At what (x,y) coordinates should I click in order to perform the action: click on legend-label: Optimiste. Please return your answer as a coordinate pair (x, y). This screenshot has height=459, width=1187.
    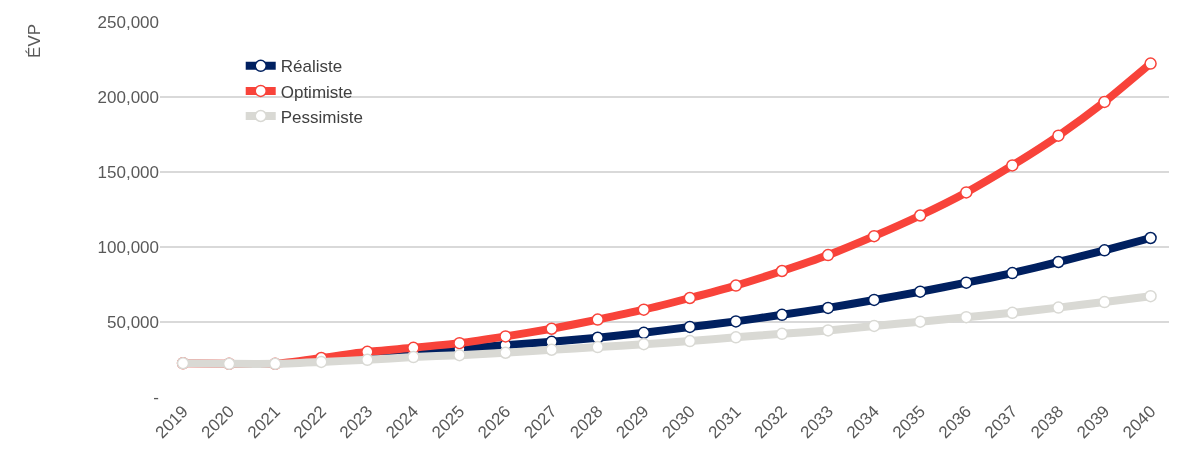
    Looking at the image, I should click on (316, 92).